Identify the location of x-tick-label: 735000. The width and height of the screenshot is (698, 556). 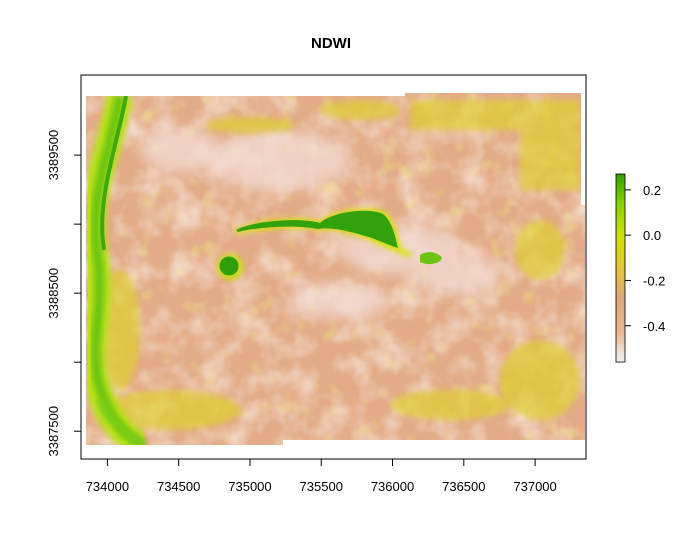
(249, 486).